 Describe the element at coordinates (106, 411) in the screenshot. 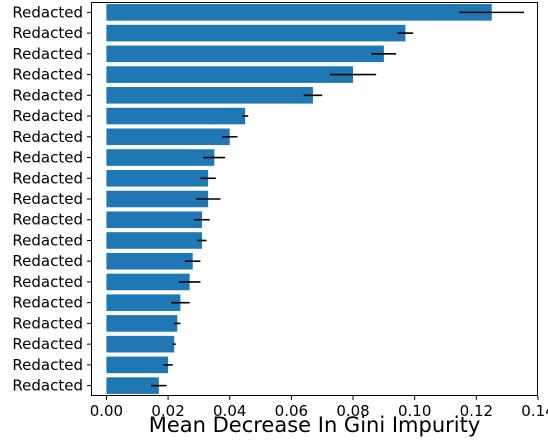

I see `x-tick-label: 0.00` at that location.